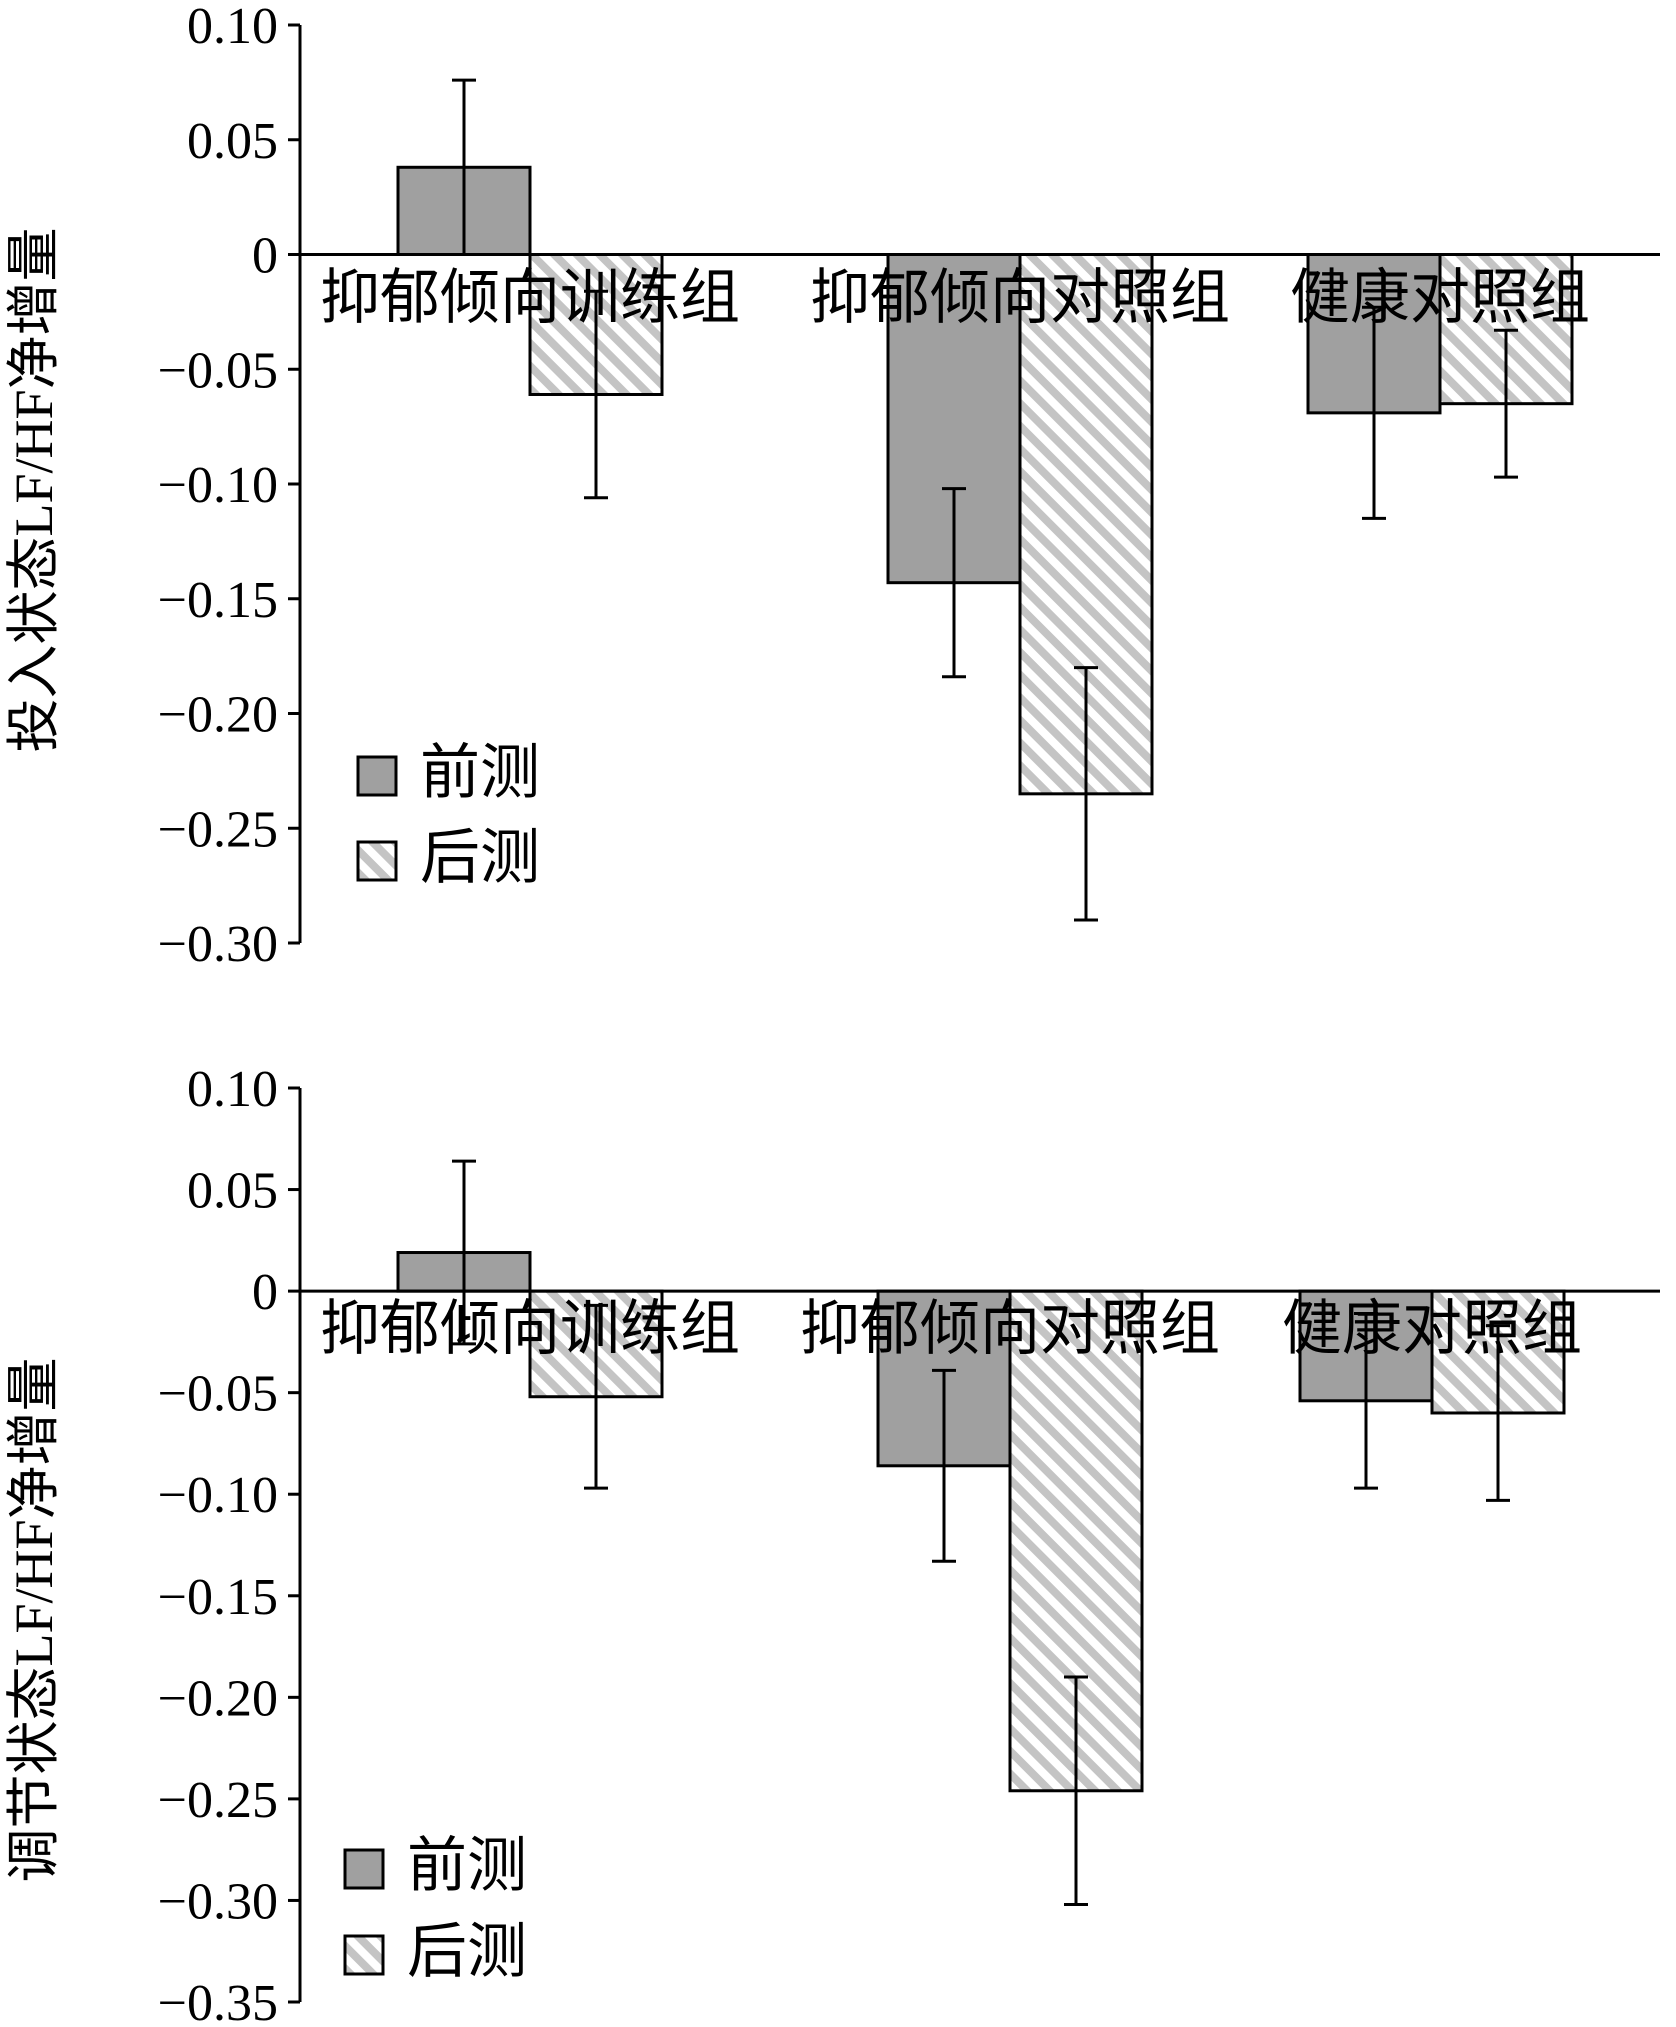 This screenshot has height=2027, width=1676. What do you see at coordinates (34, 1619) in the screenshot?
I see `y-axis-title: 调节状态LF/HF净增量` at bounding box center [34, 1619].